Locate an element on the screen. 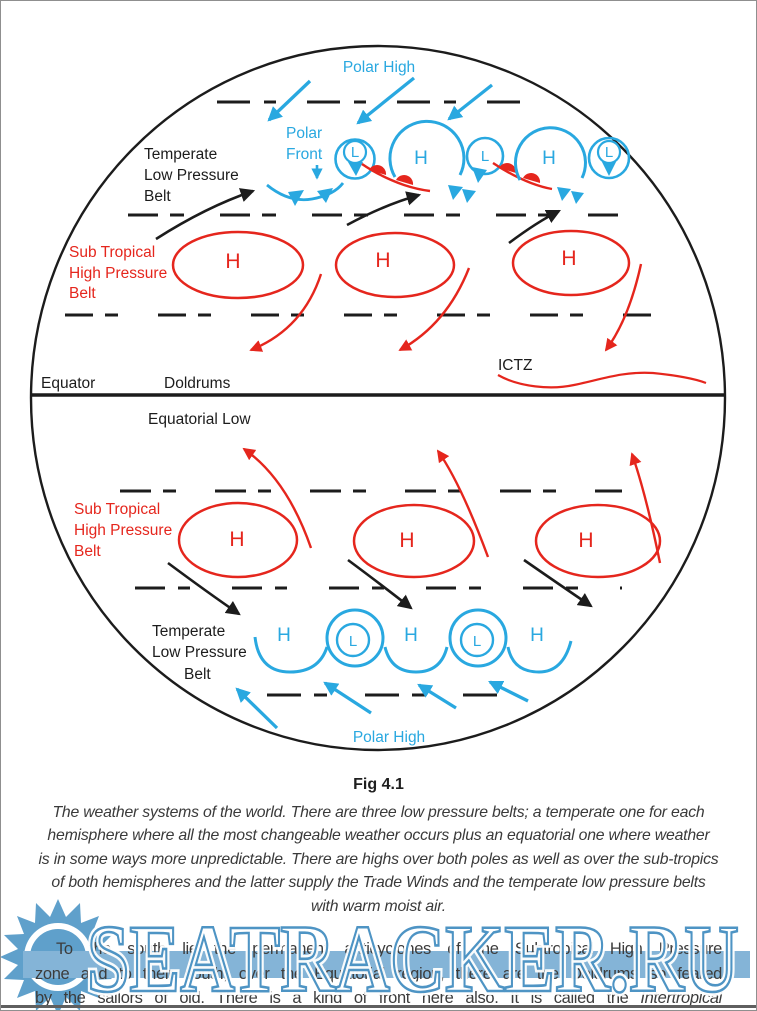  label-ictz: ICTZ is located at coordinates (515, 365).